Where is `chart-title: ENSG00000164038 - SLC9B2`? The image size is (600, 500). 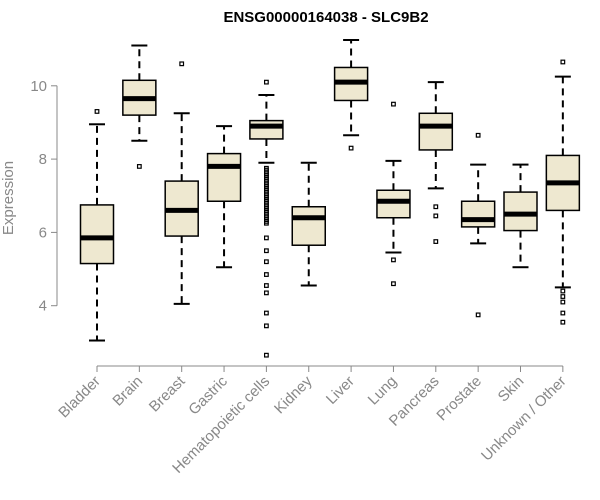 chart-title: ENSG00000164038 - SLC9B2 is located at coordinates (325, 17).